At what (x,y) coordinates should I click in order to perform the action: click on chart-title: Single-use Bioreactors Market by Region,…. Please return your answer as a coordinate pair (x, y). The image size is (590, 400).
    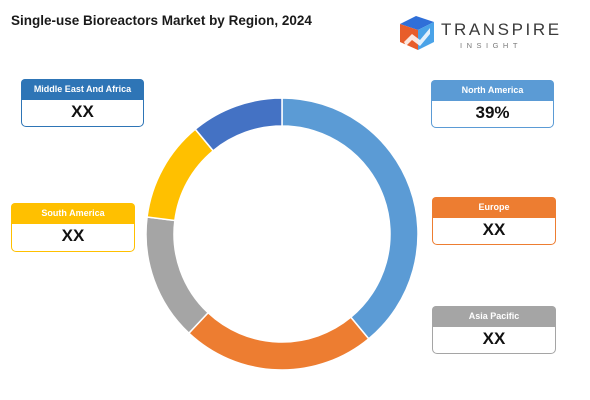
    Looking at the image, I should click on (161, 20).